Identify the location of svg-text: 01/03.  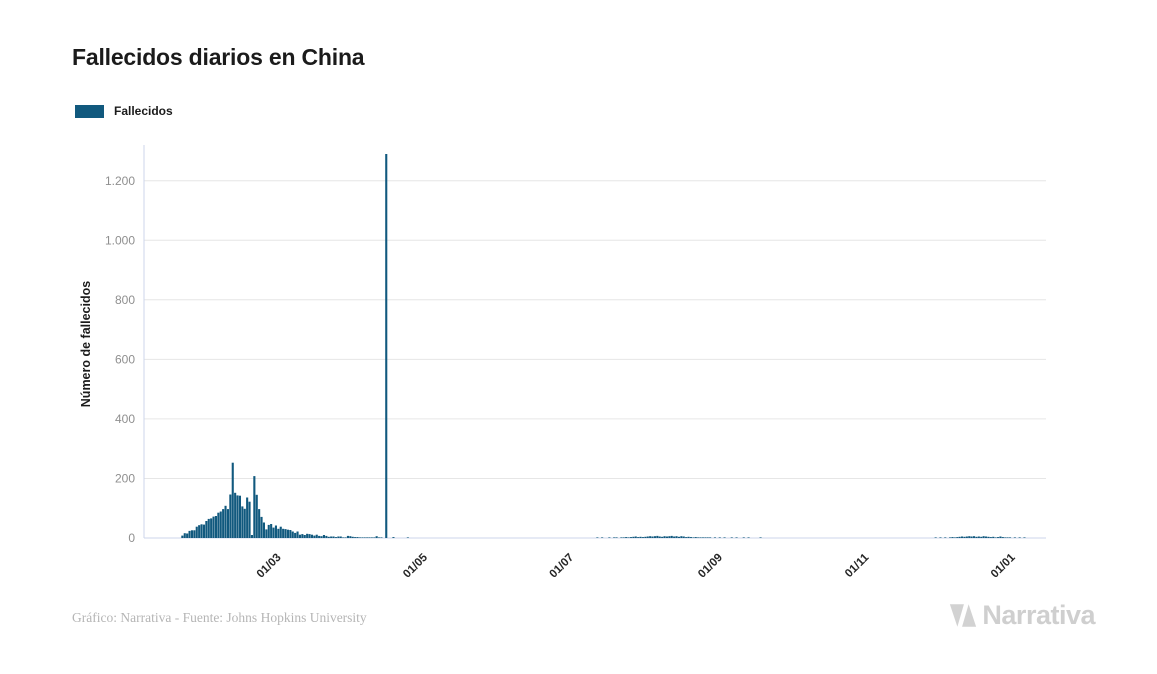
(269, 566).